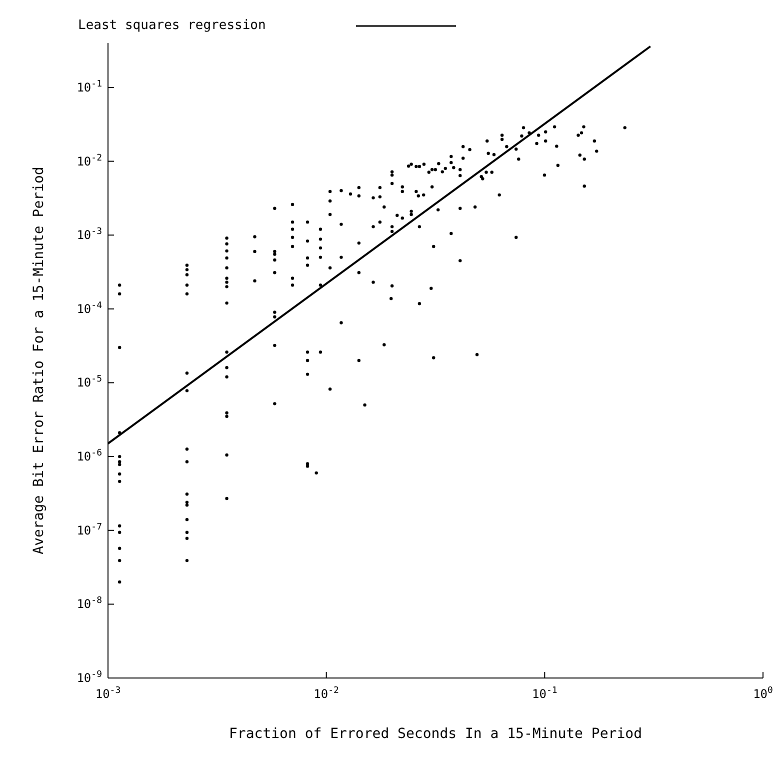 The image size is (783, 777). I want to click on y-axis-title: Average Bit Error Ratio For a 15-Minute Period, so click(38, 360).